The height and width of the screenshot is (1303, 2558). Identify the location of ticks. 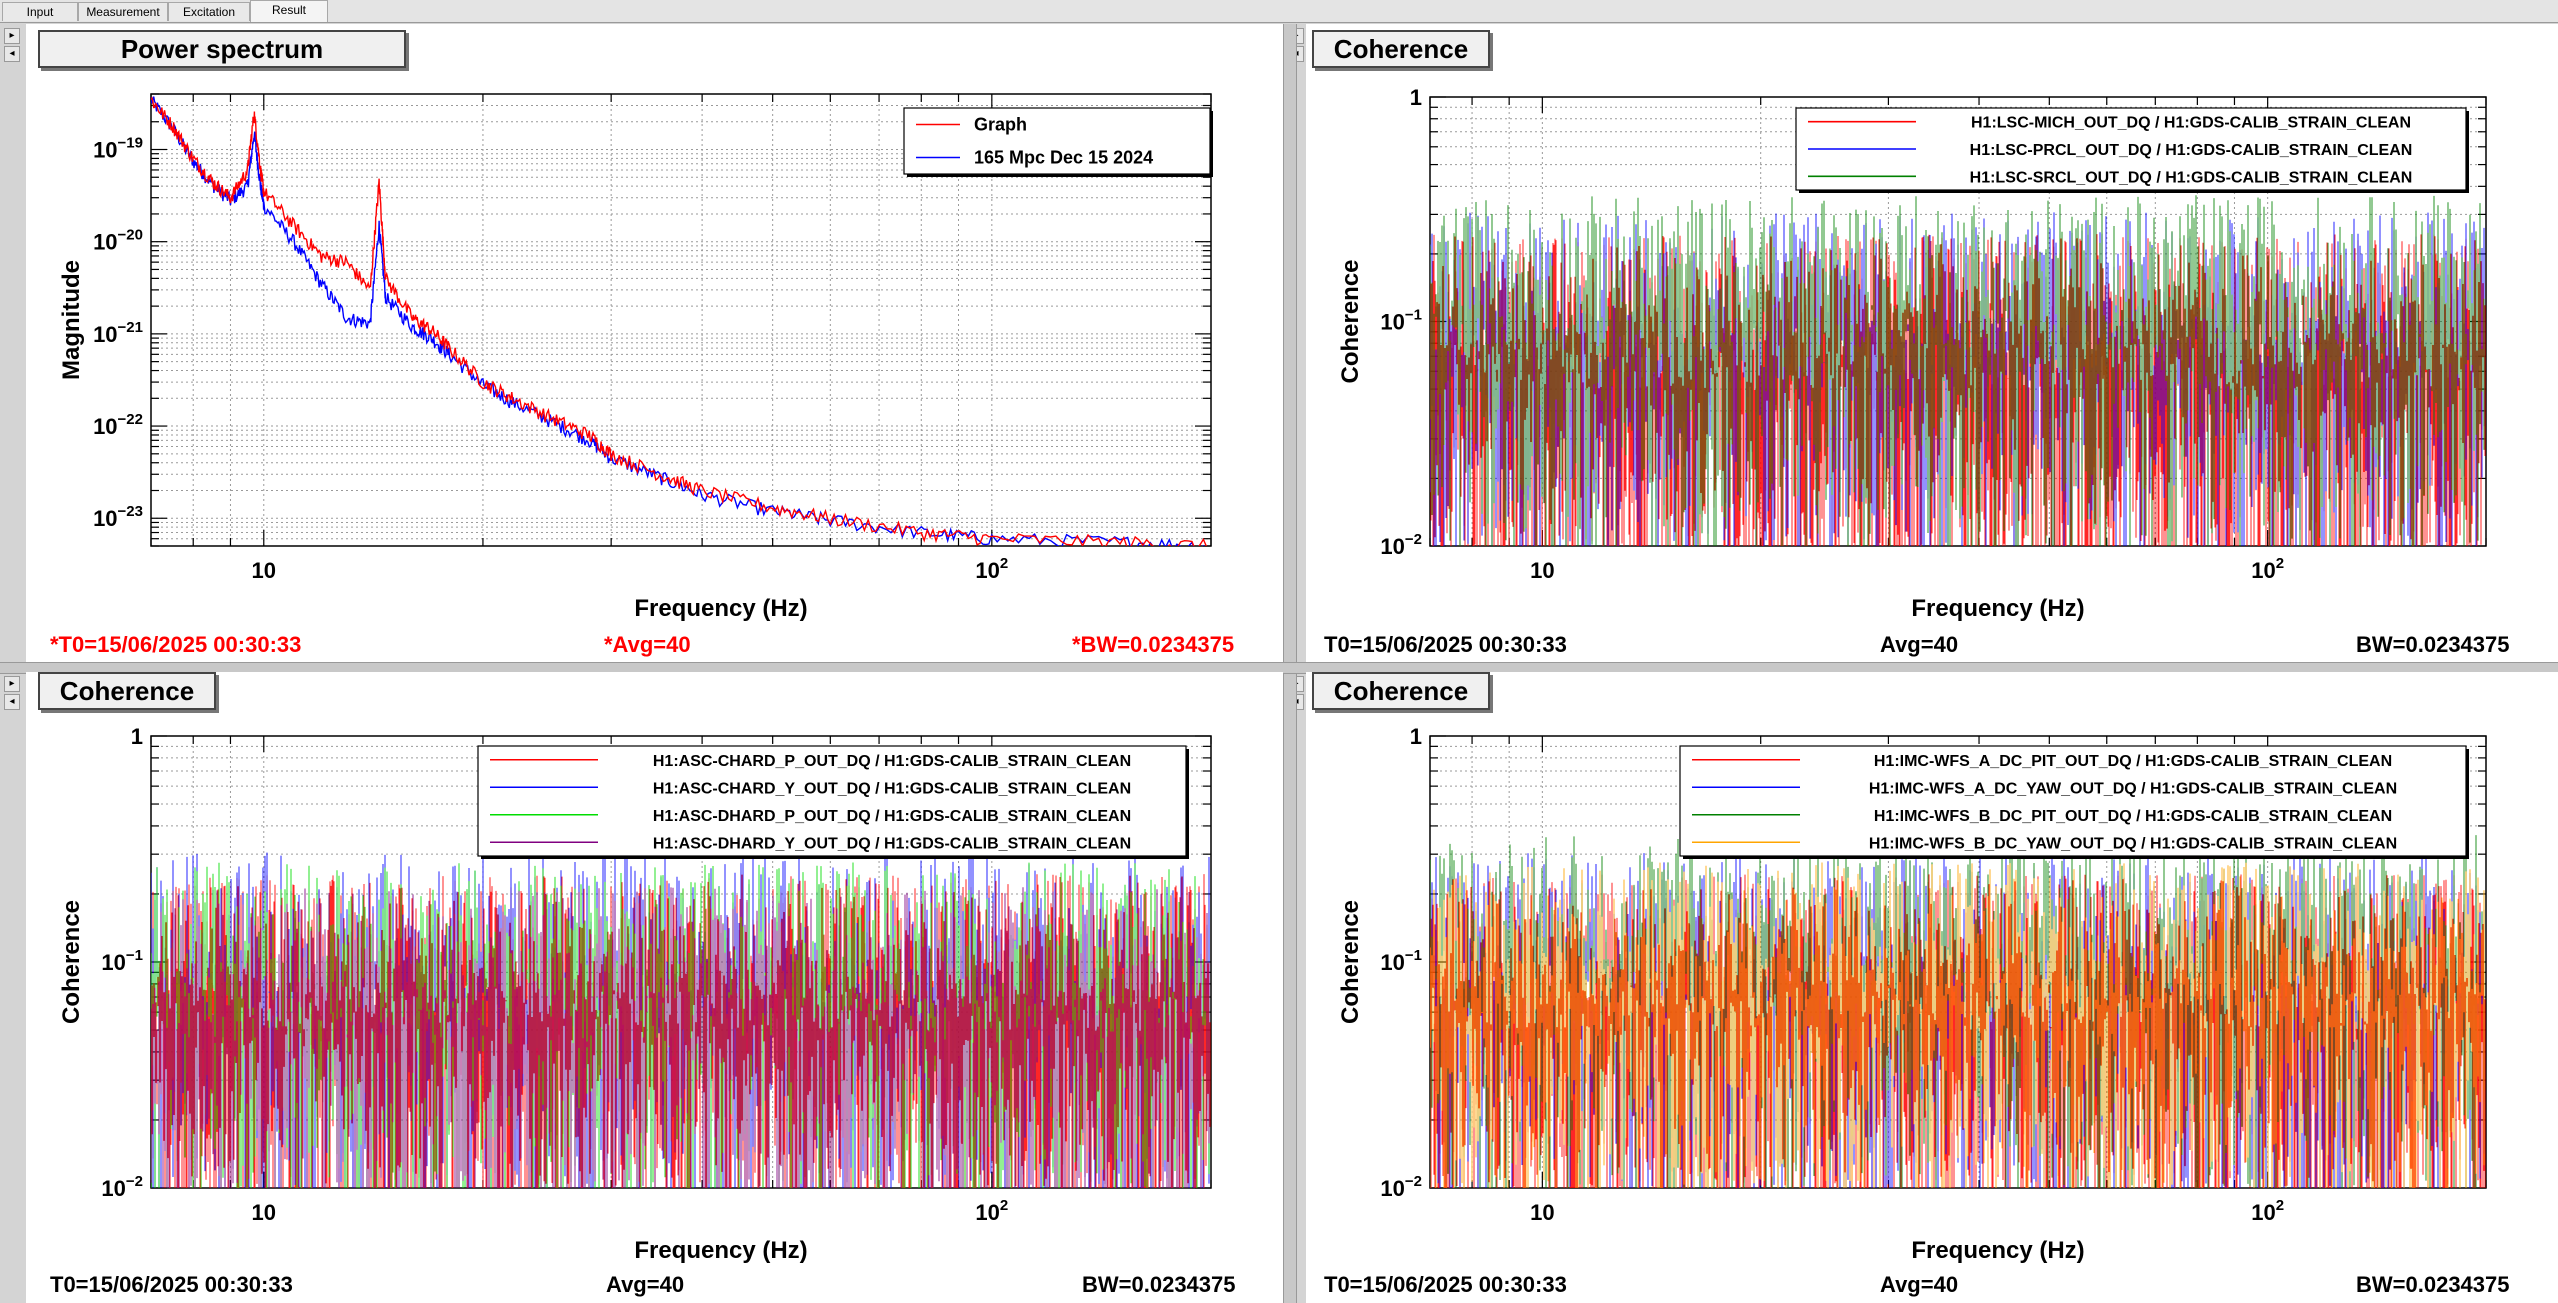
(1958, 321).